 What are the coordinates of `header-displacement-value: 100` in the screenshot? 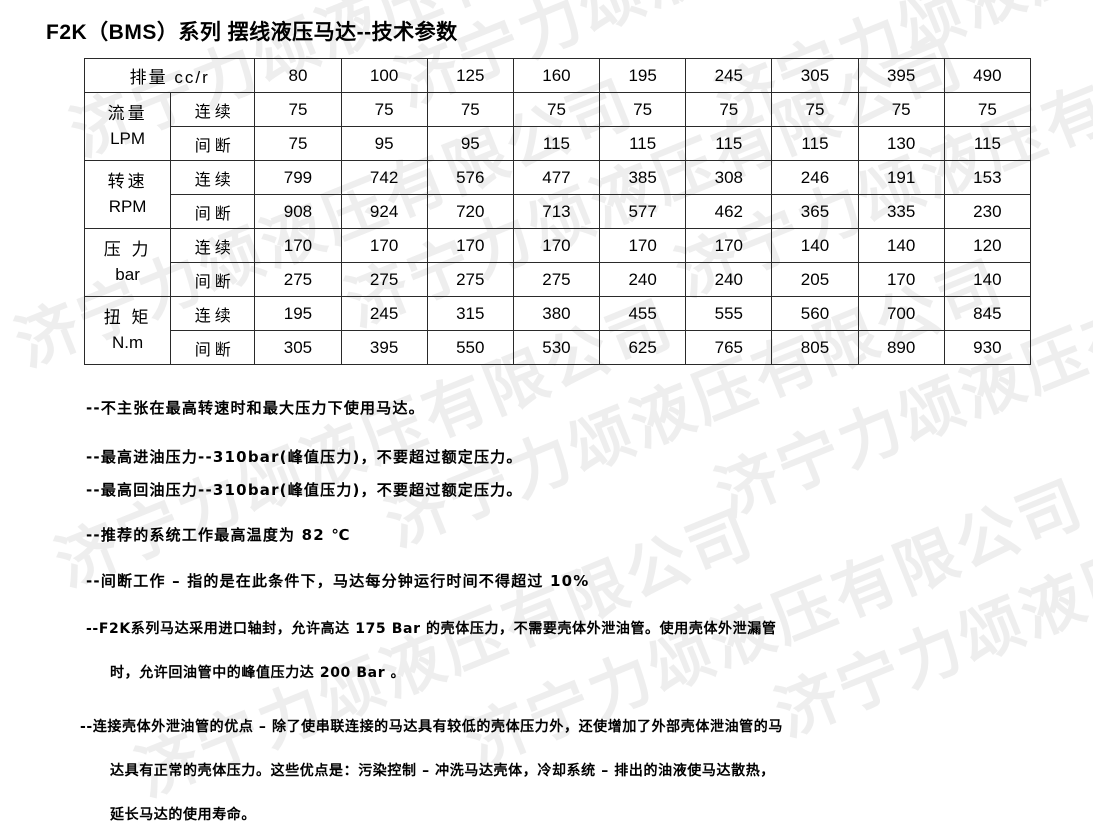 It's located at (384, 75).